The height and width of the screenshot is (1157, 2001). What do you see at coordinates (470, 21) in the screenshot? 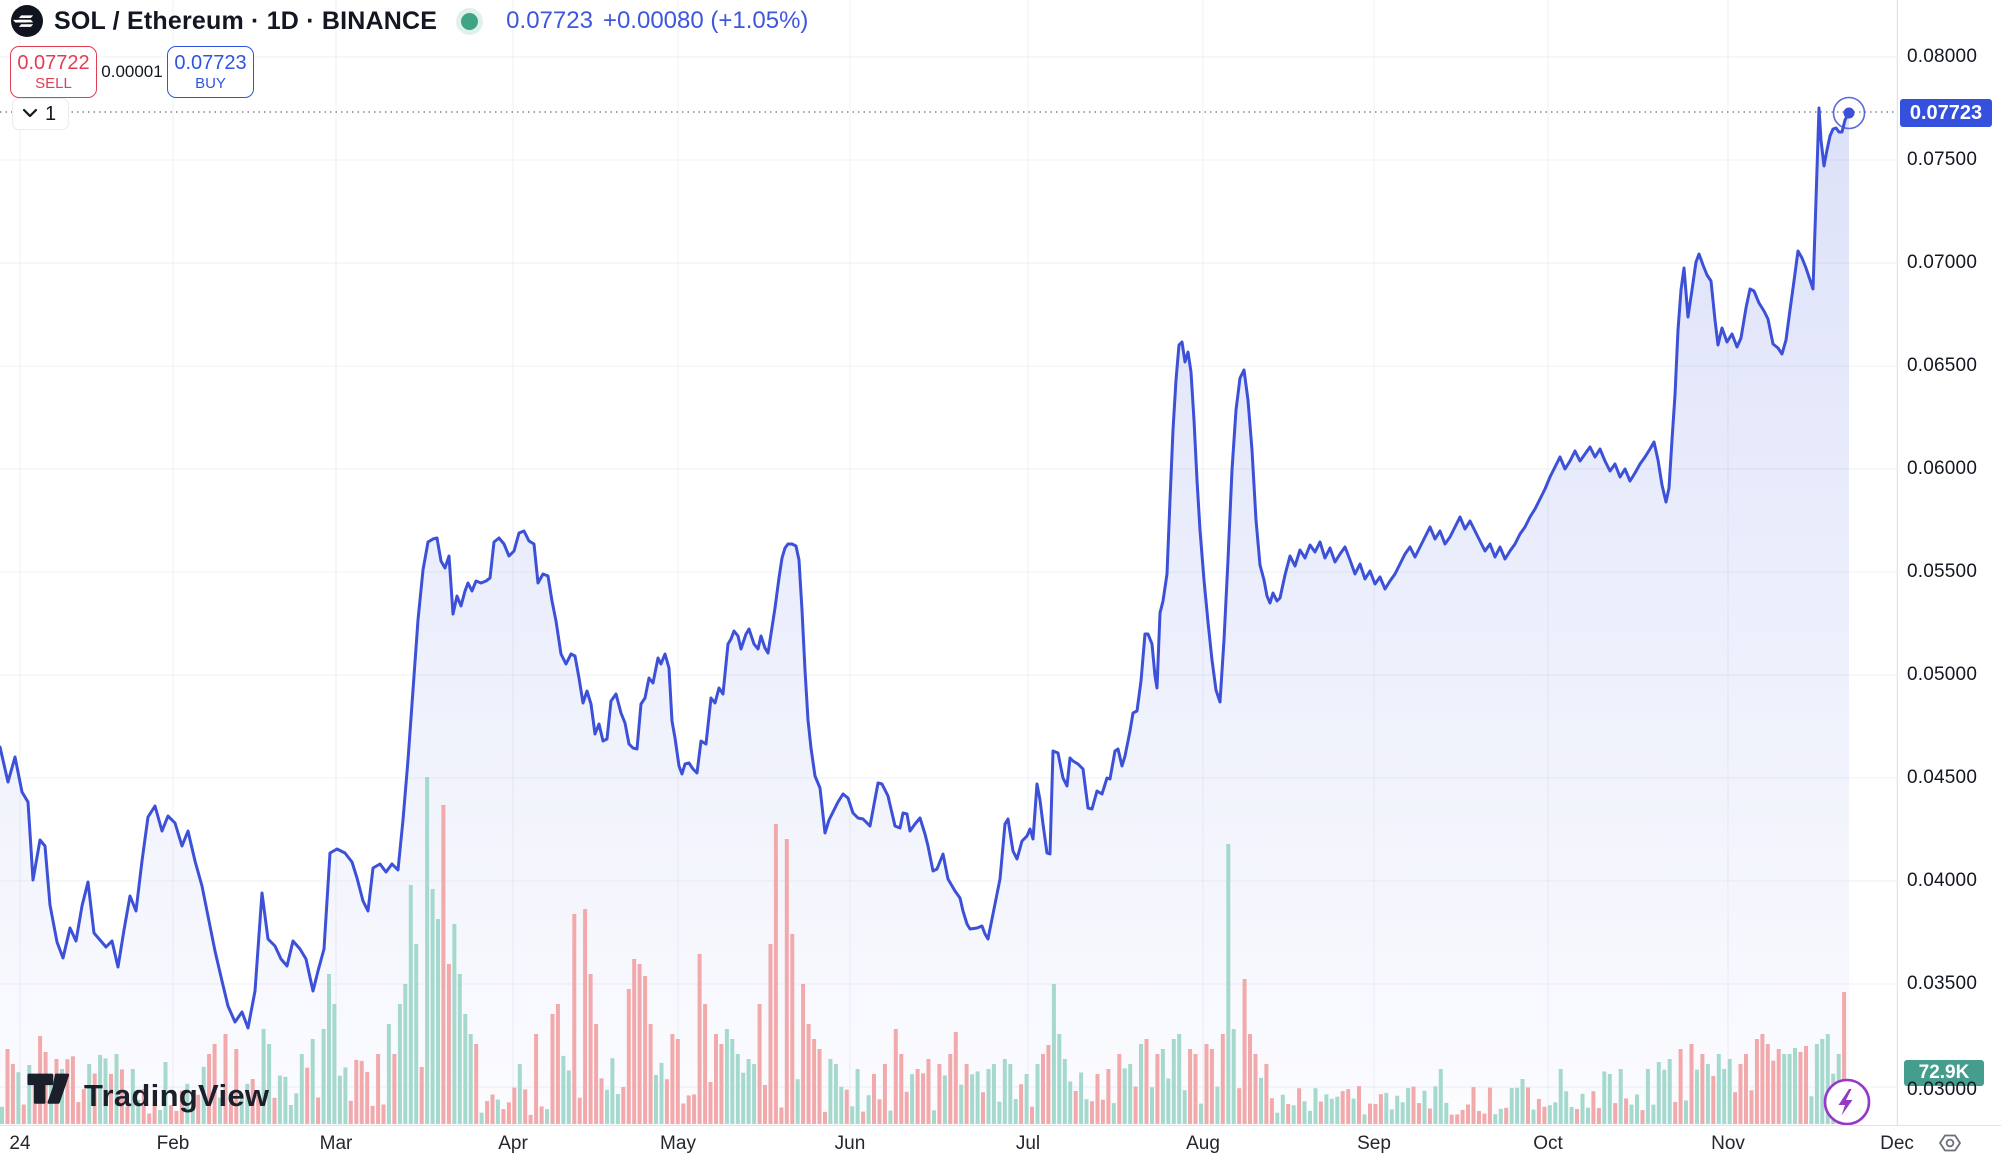
I see `market-status-dot` at bounding box center [470, 21].